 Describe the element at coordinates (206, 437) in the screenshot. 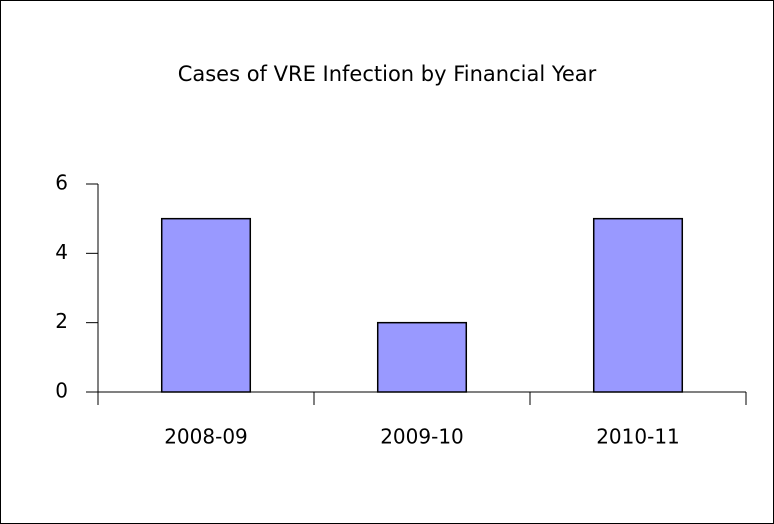

I see `x-tick-label: 2008-09` at that location.